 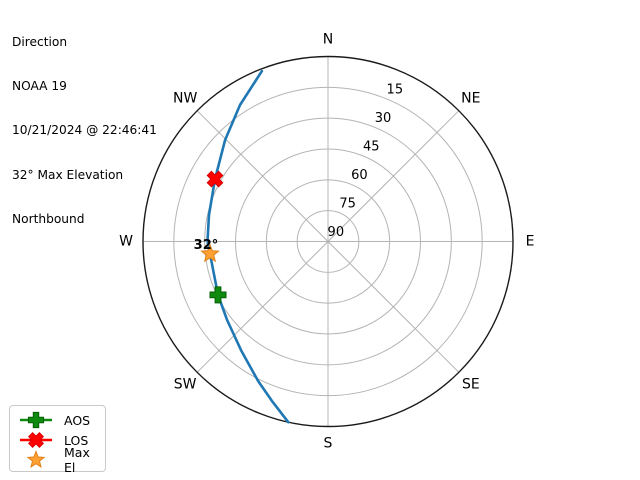 I want to click on elevation-tick-label-75: 75, so click(x=347, y=203).